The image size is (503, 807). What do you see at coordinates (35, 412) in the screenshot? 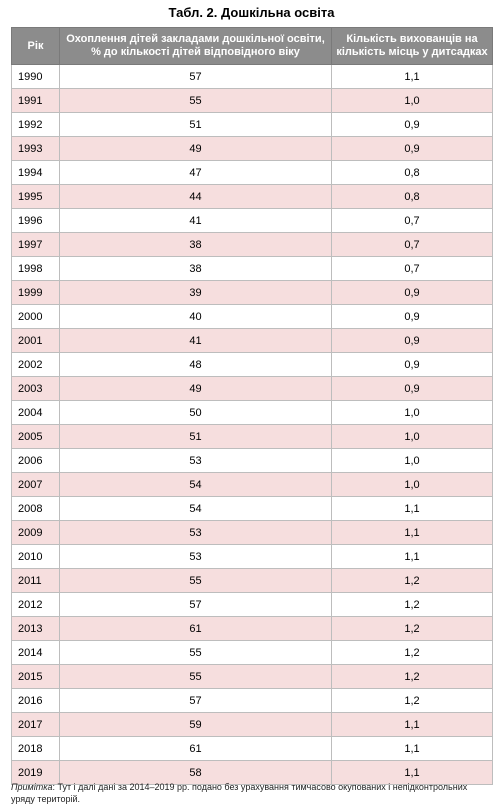
I see `cell-year: 2004` at bounding box center [35, 412].